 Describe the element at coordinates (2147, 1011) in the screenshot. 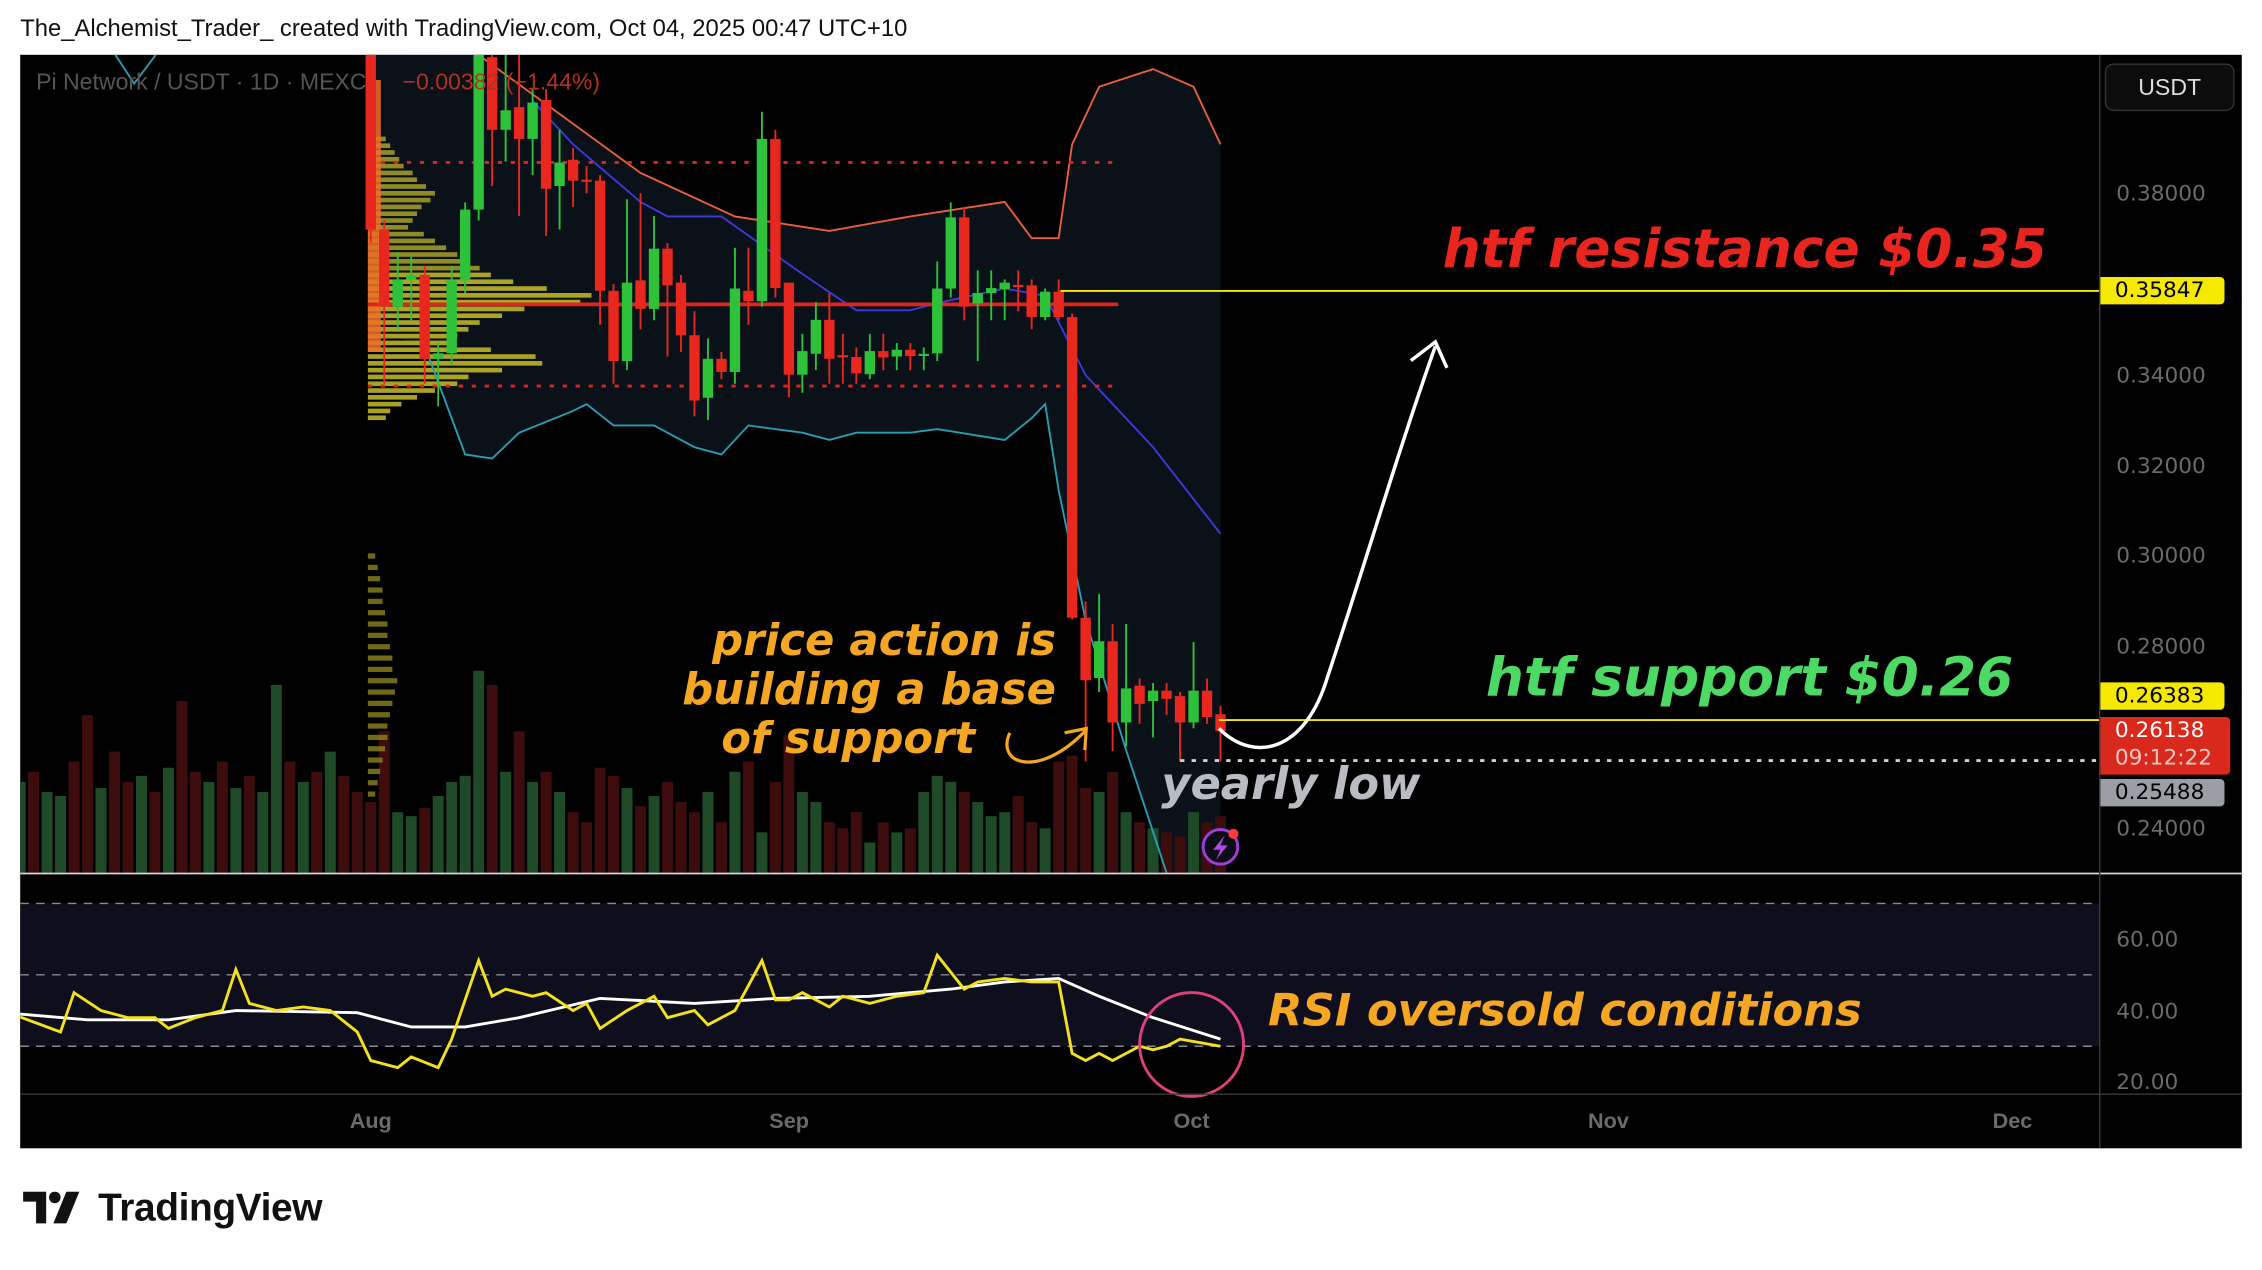

I see `rsi-tick: 40.00` at that location.